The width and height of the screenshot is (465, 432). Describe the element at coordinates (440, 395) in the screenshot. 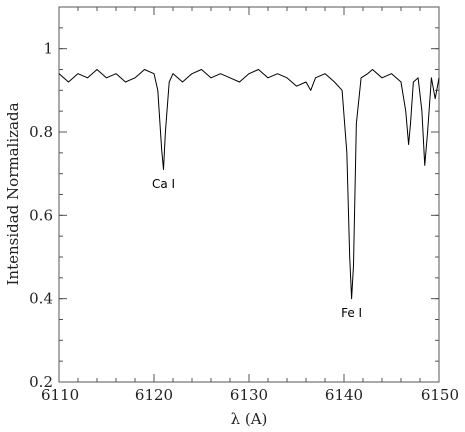

I see `x-tick-label: 6150` at that location.